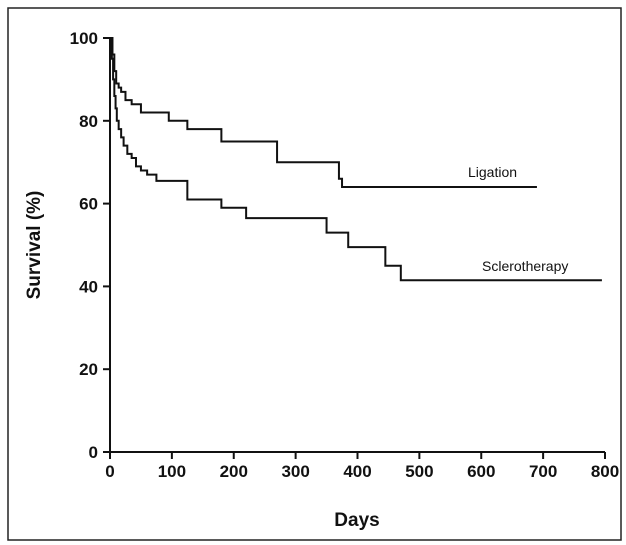 Image resolution: width=626 pixels, height=545 pixels. What do you see at coordinates (419, 471) in the screenshot?
I see `x-tick-label: 500` at bounding box center [419, 471].